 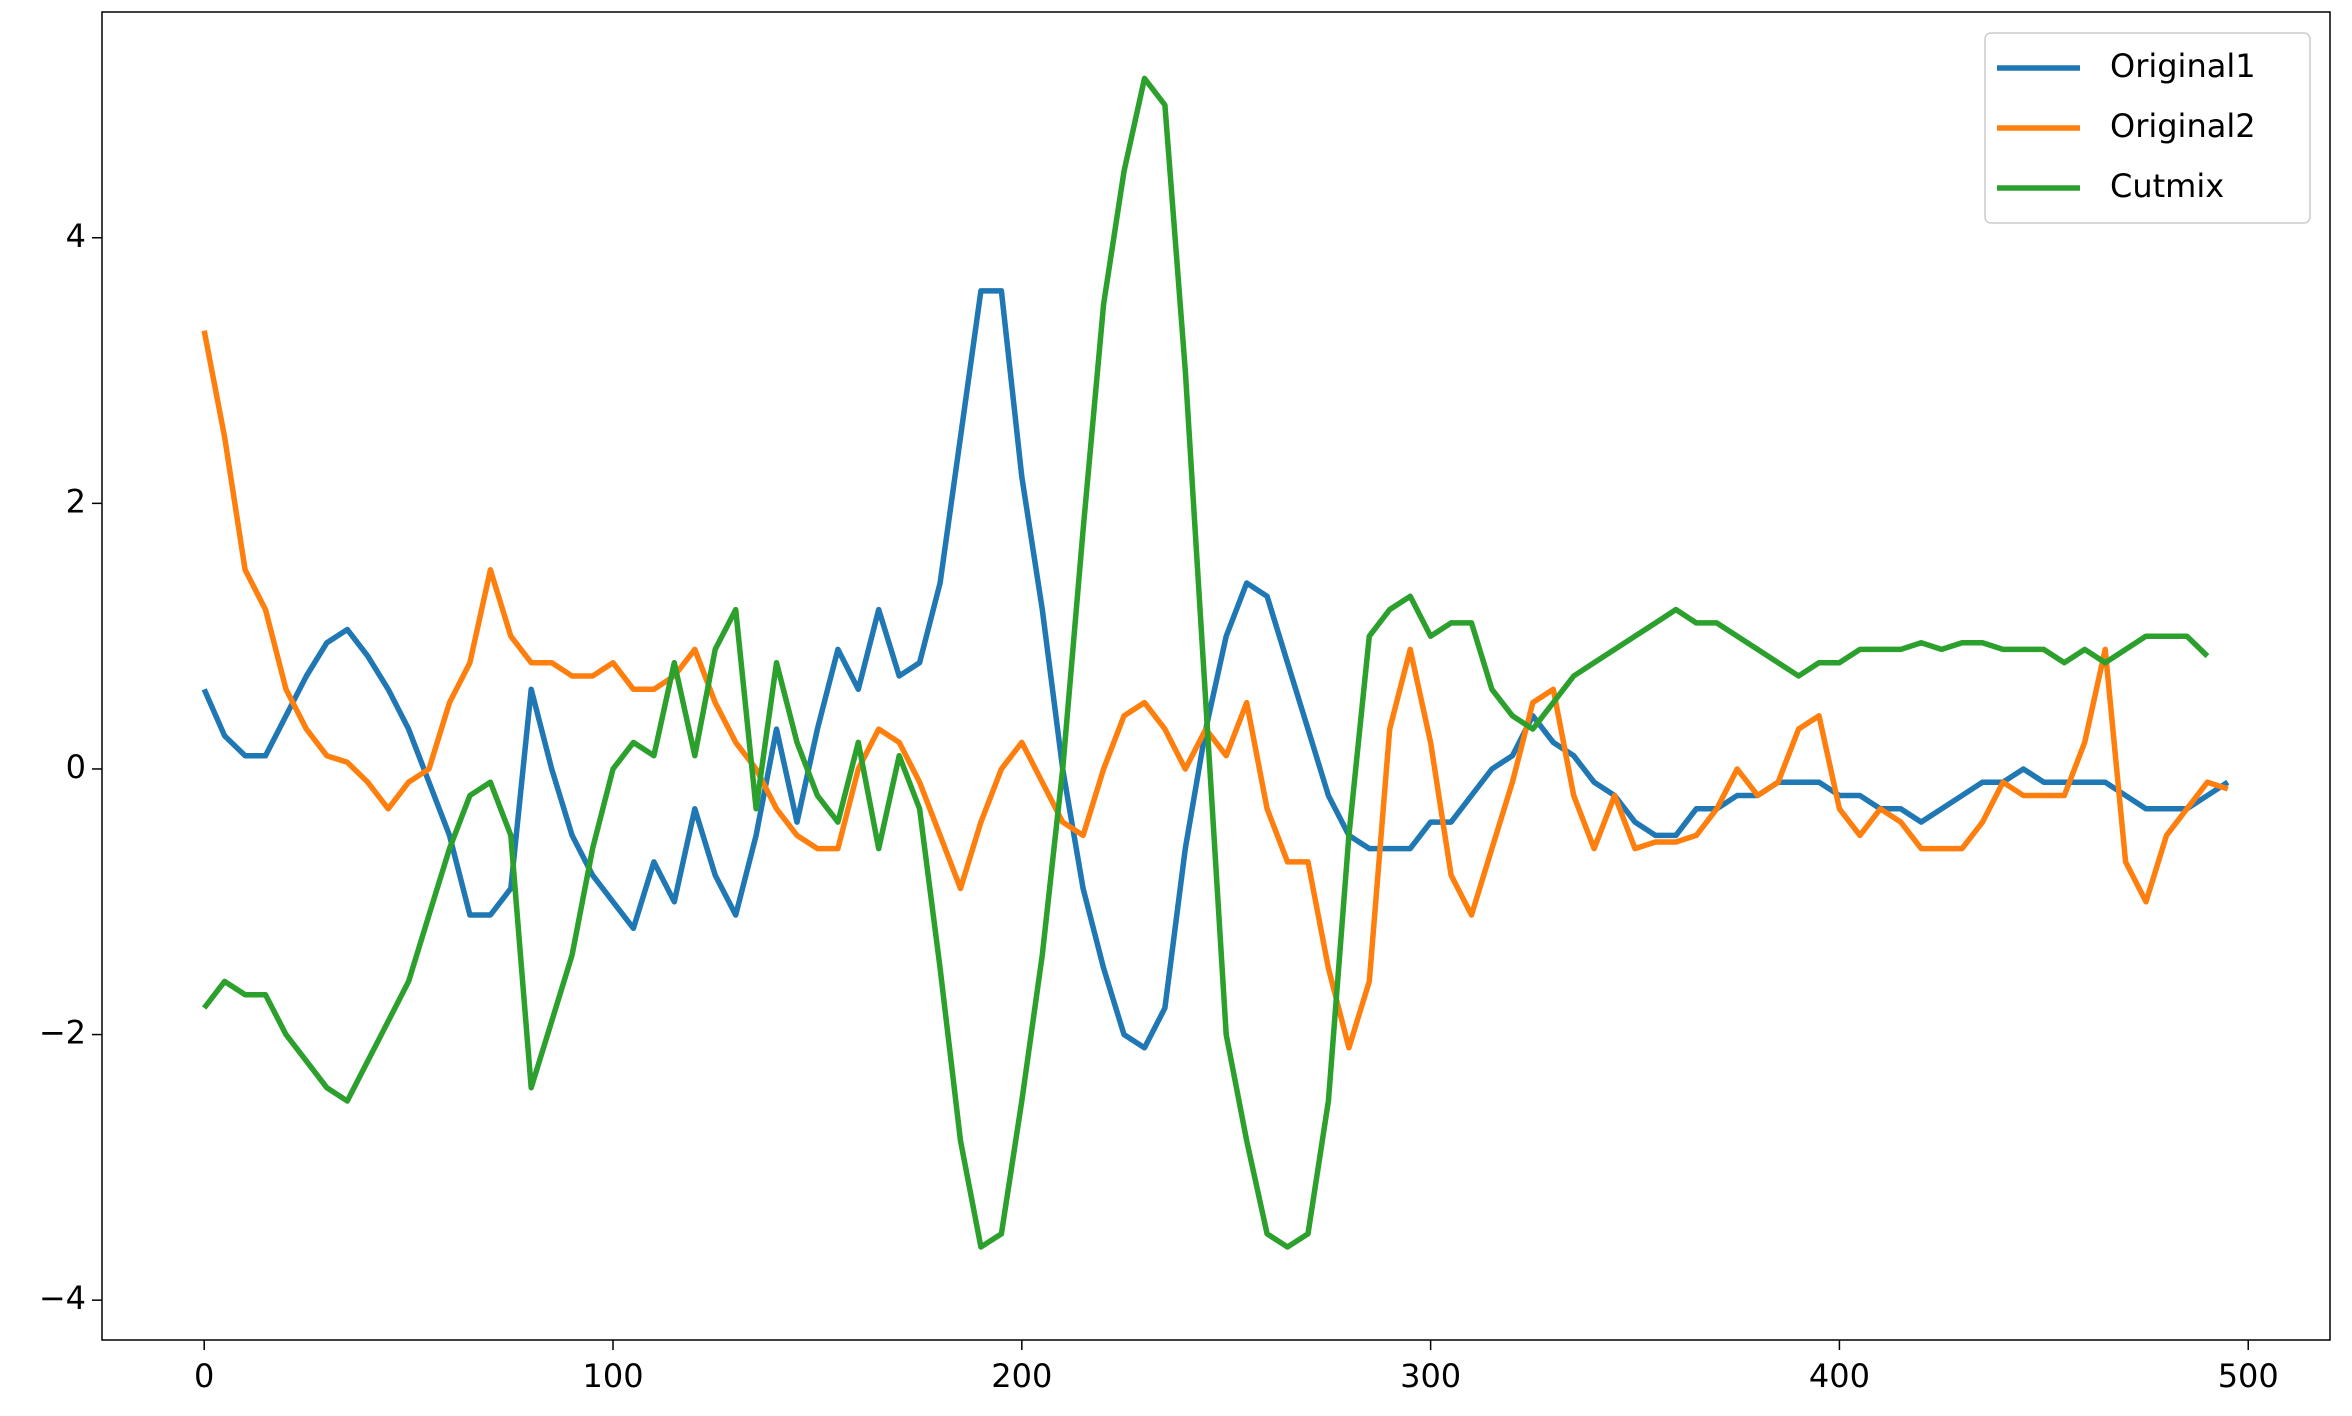 What do you see at coordinates (1839, 1376) in the screenshot?
I see `x-tick-label: 400` at bounding box center [1839, 1376].